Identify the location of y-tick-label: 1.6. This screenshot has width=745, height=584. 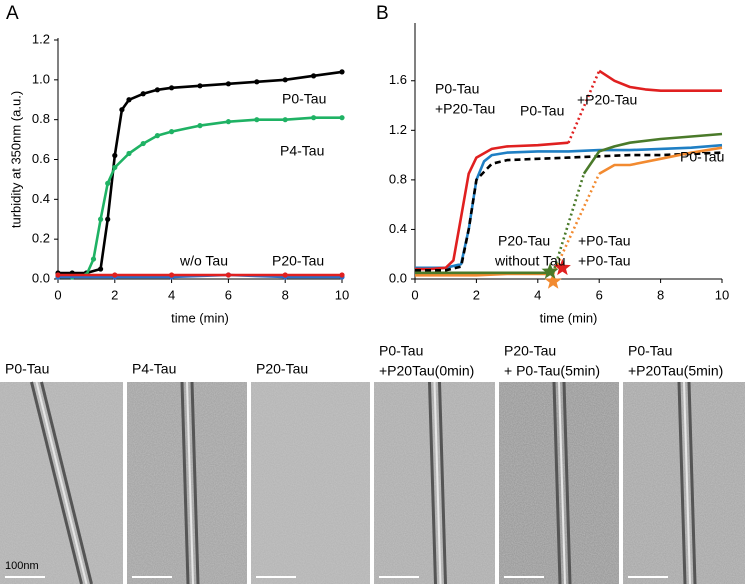
(398, 79).